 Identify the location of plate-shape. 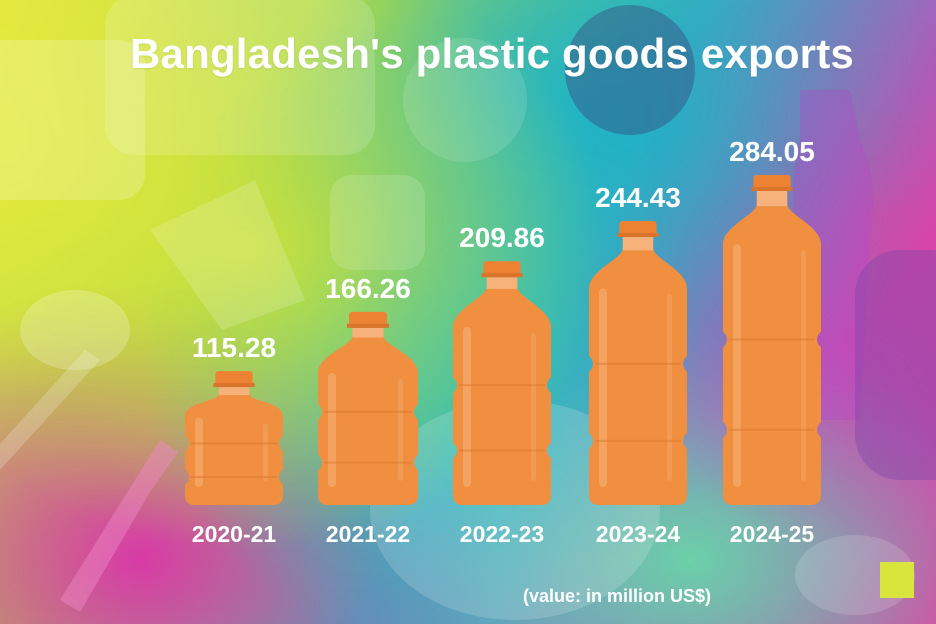
(515, 510).